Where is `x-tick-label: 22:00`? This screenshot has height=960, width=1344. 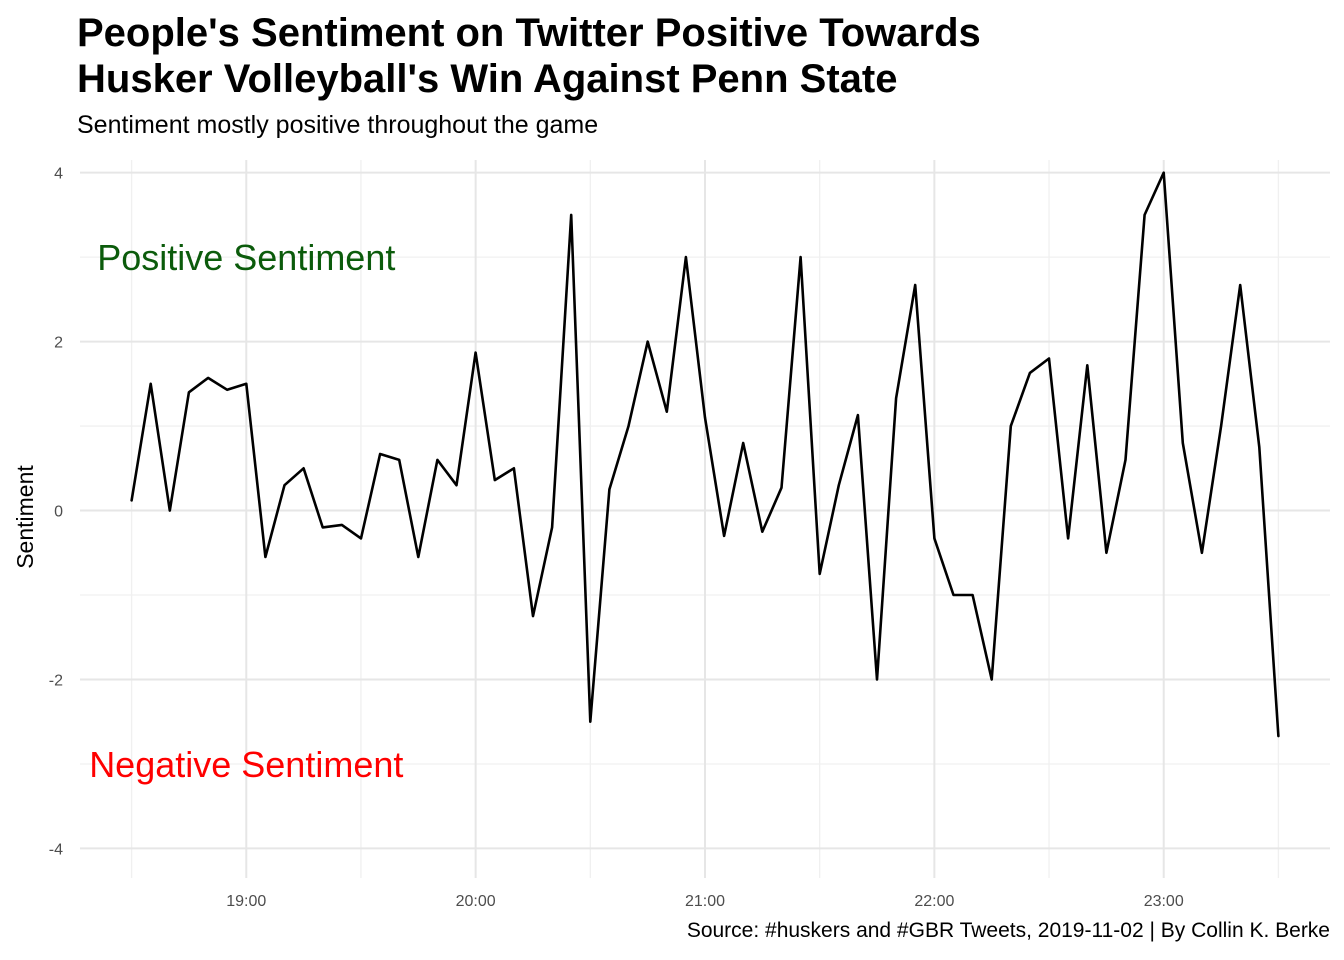
x-tick-label: 22:00 is located at coordinates (934, 901).